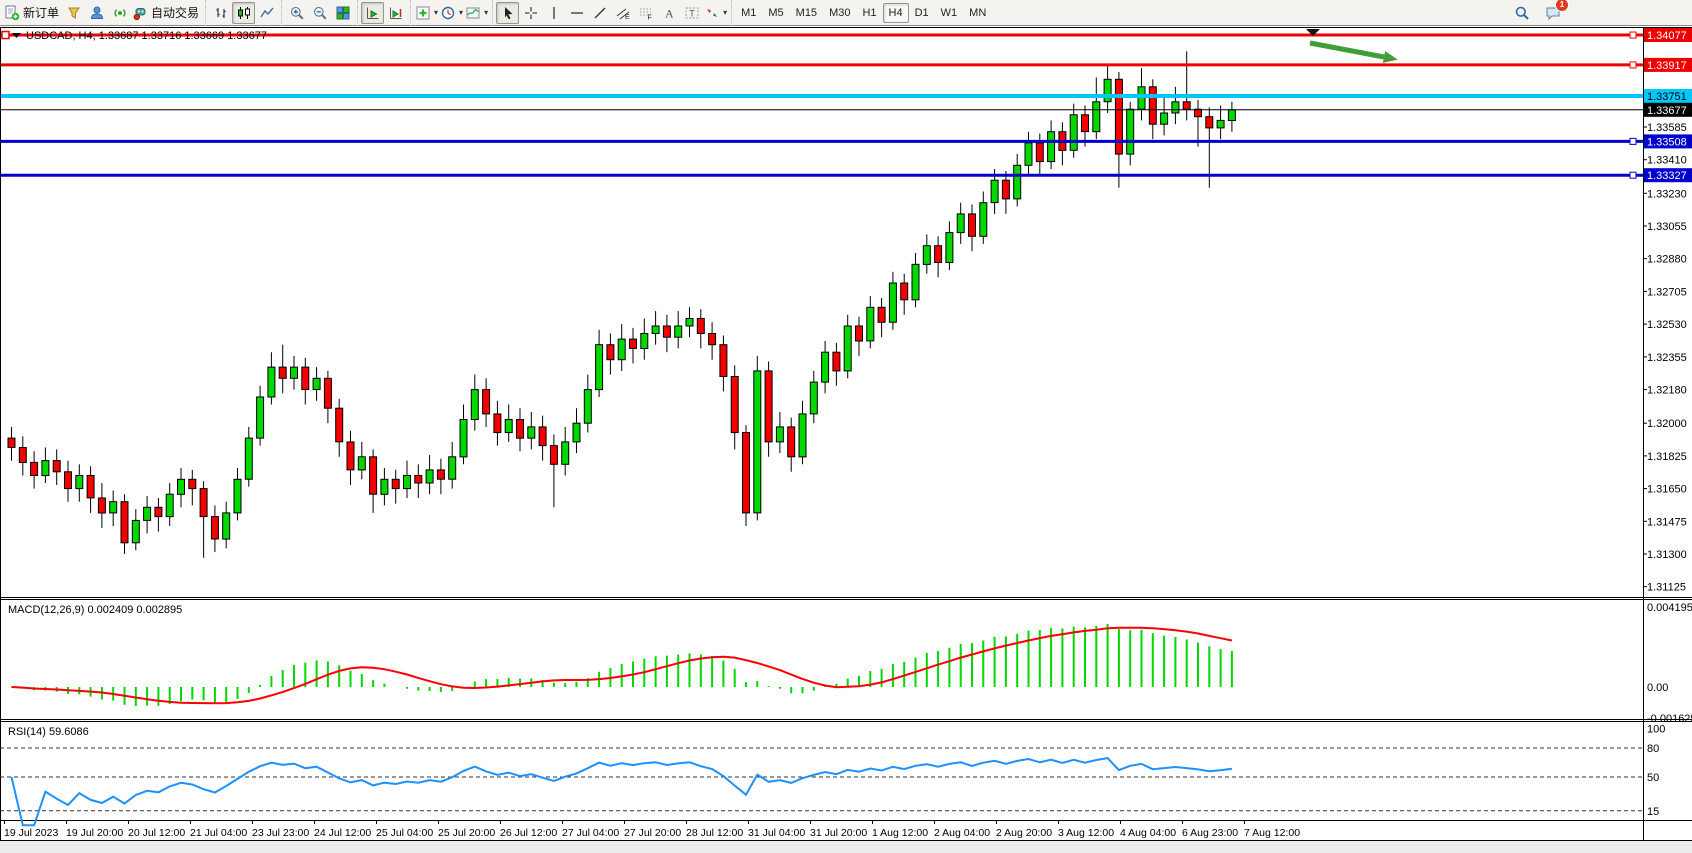 The image size is (1692, 853). Describe the element at coordinates (119, 13) in the screenshot. I see `signals-button` at that location.